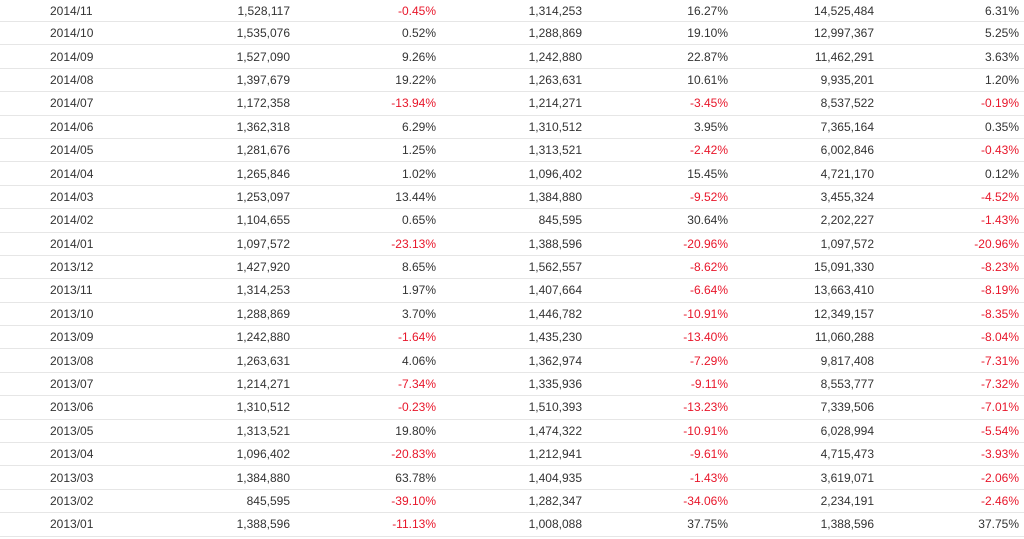 The height and width of the screenshot is (539, 1024). Describe the element at coordinates (509, 431) in the screenshot. I see `prior-year-value-cell: 1,474,322` at that location.